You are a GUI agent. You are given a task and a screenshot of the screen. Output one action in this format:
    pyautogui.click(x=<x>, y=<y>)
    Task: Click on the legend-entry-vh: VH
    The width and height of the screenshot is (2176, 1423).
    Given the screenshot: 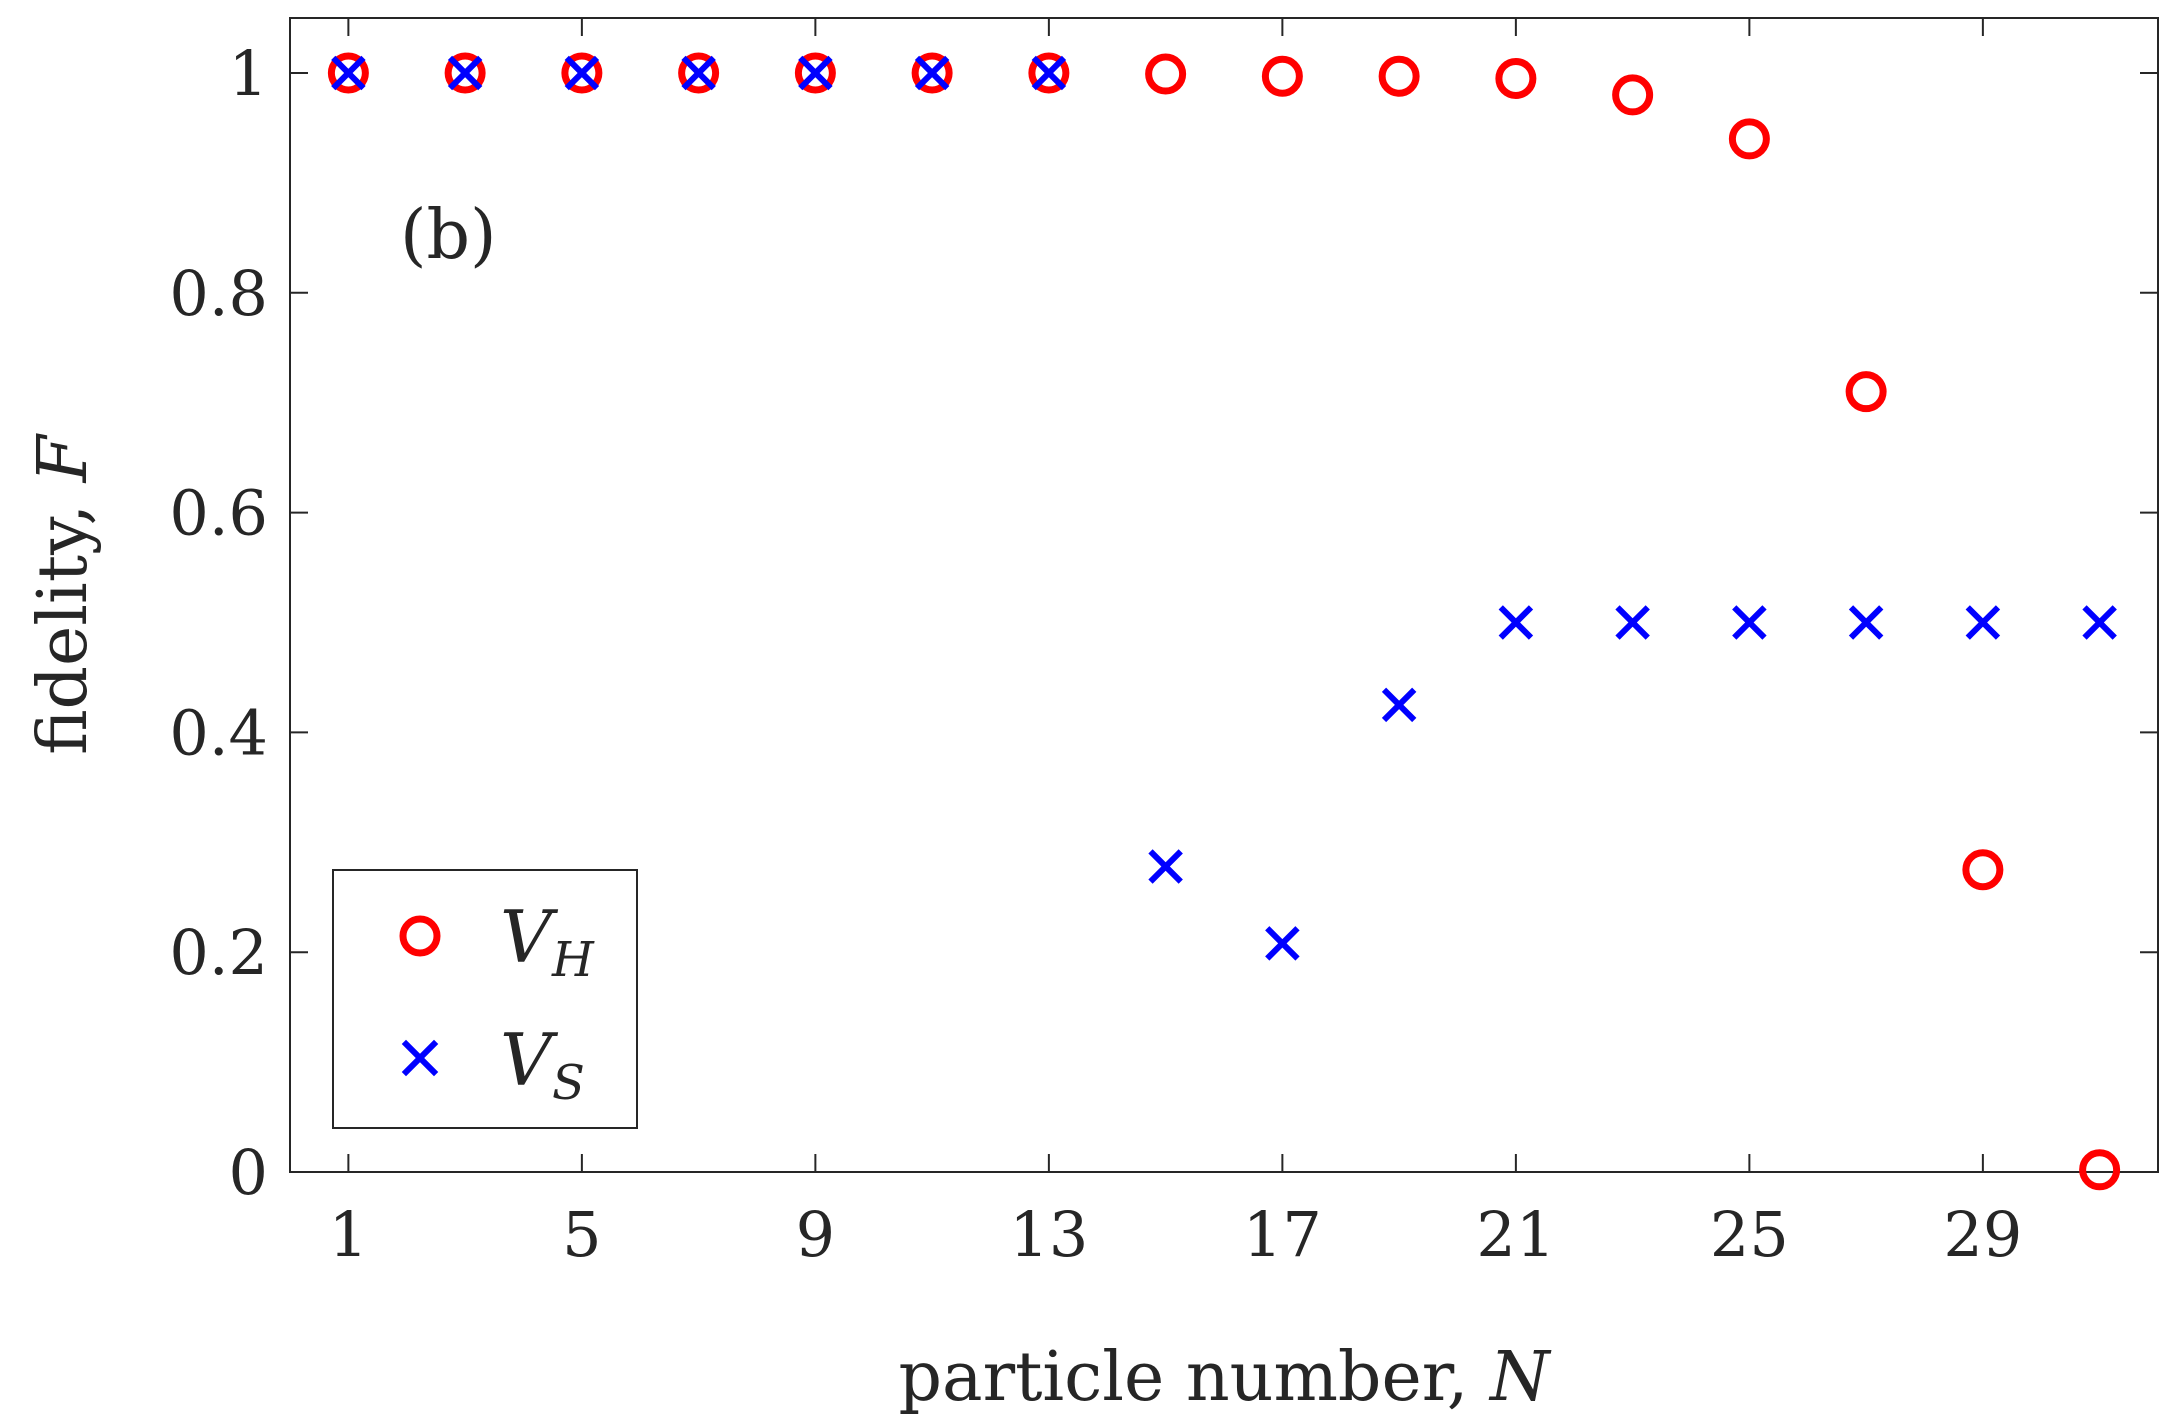 What is the action you would take?
    pyautogui.click(x=497, y=941)
    